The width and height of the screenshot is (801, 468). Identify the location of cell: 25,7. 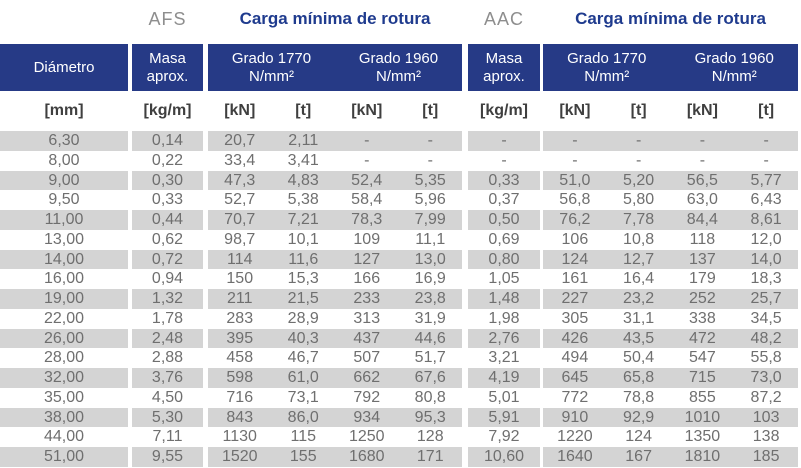
(766, 298).